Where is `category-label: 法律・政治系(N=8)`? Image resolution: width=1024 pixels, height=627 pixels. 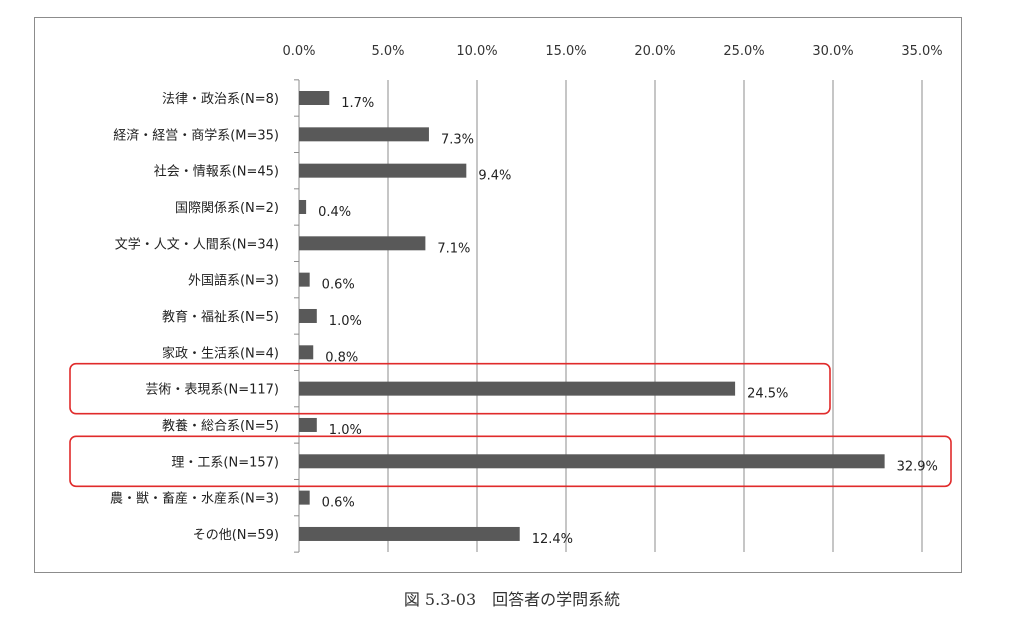 category-label: 法律・政治系(N=8) is located at coordinates (220, 99).